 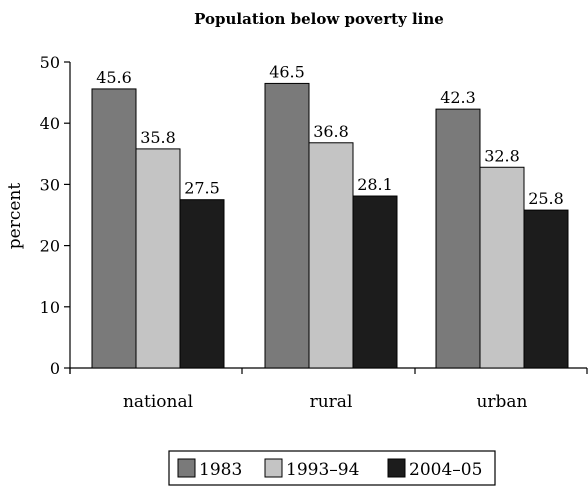 What do you see at coordinates (50, 307) in the screenshot?
I see `y-tick-label-1: 10` at bounding box center [50, 307].